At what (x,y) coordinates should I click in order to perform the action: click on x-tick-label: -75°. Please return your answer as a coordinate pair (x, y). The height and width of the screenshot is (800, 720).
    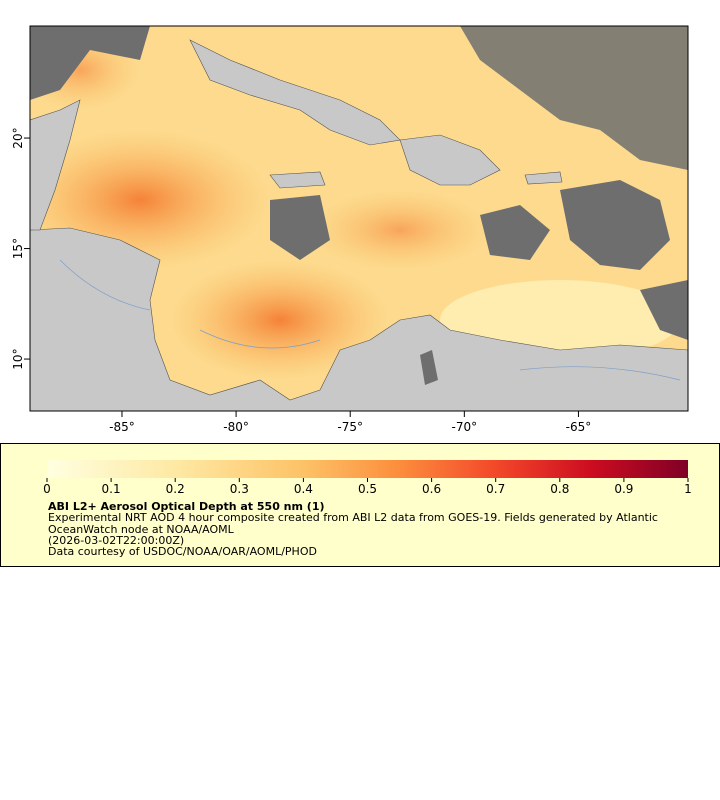
    Looking at the image, I should click on (350, 427).